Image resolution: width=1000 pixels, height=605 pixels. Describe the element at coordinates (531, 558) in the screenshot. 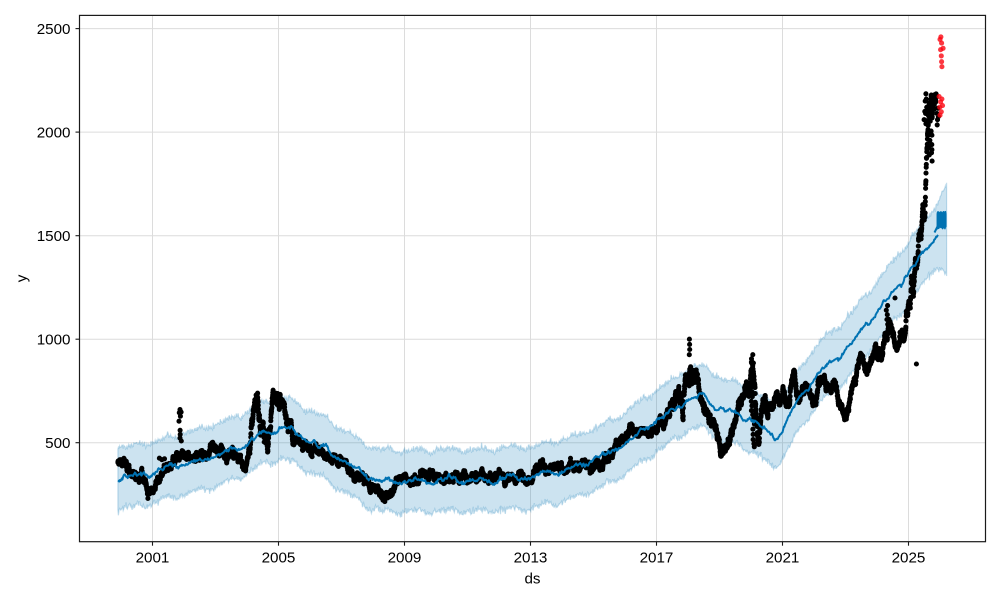

I see `svg-text: 2013` at that location.